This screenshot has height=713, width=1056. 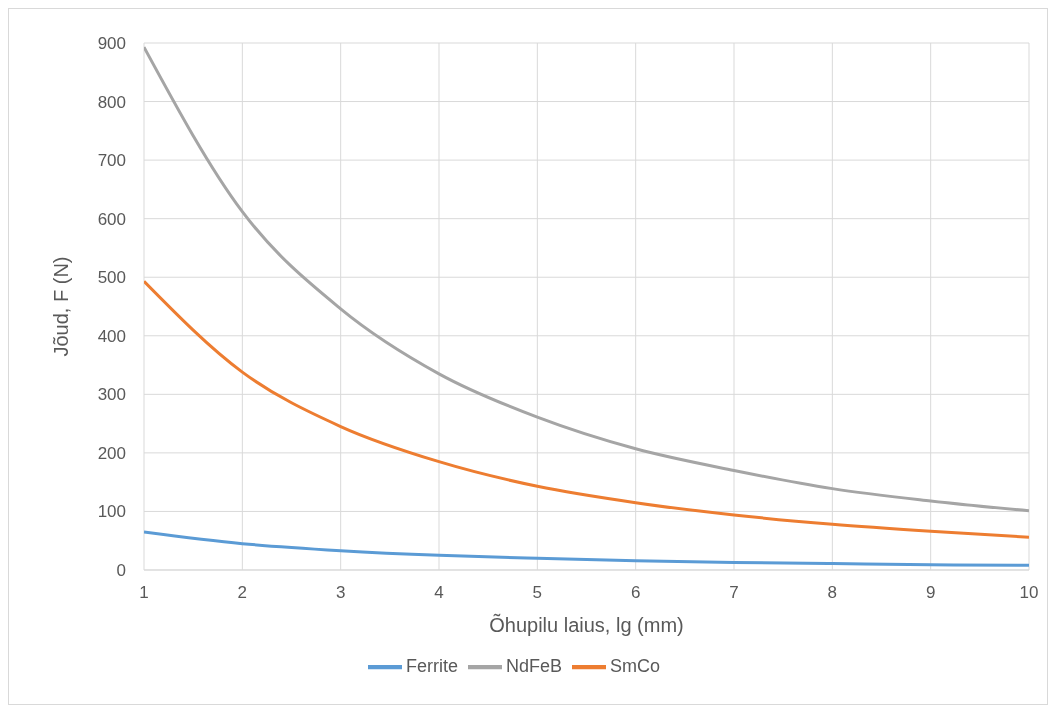 I want to click on x-tick-label: 6, so click(x=635, y=593).